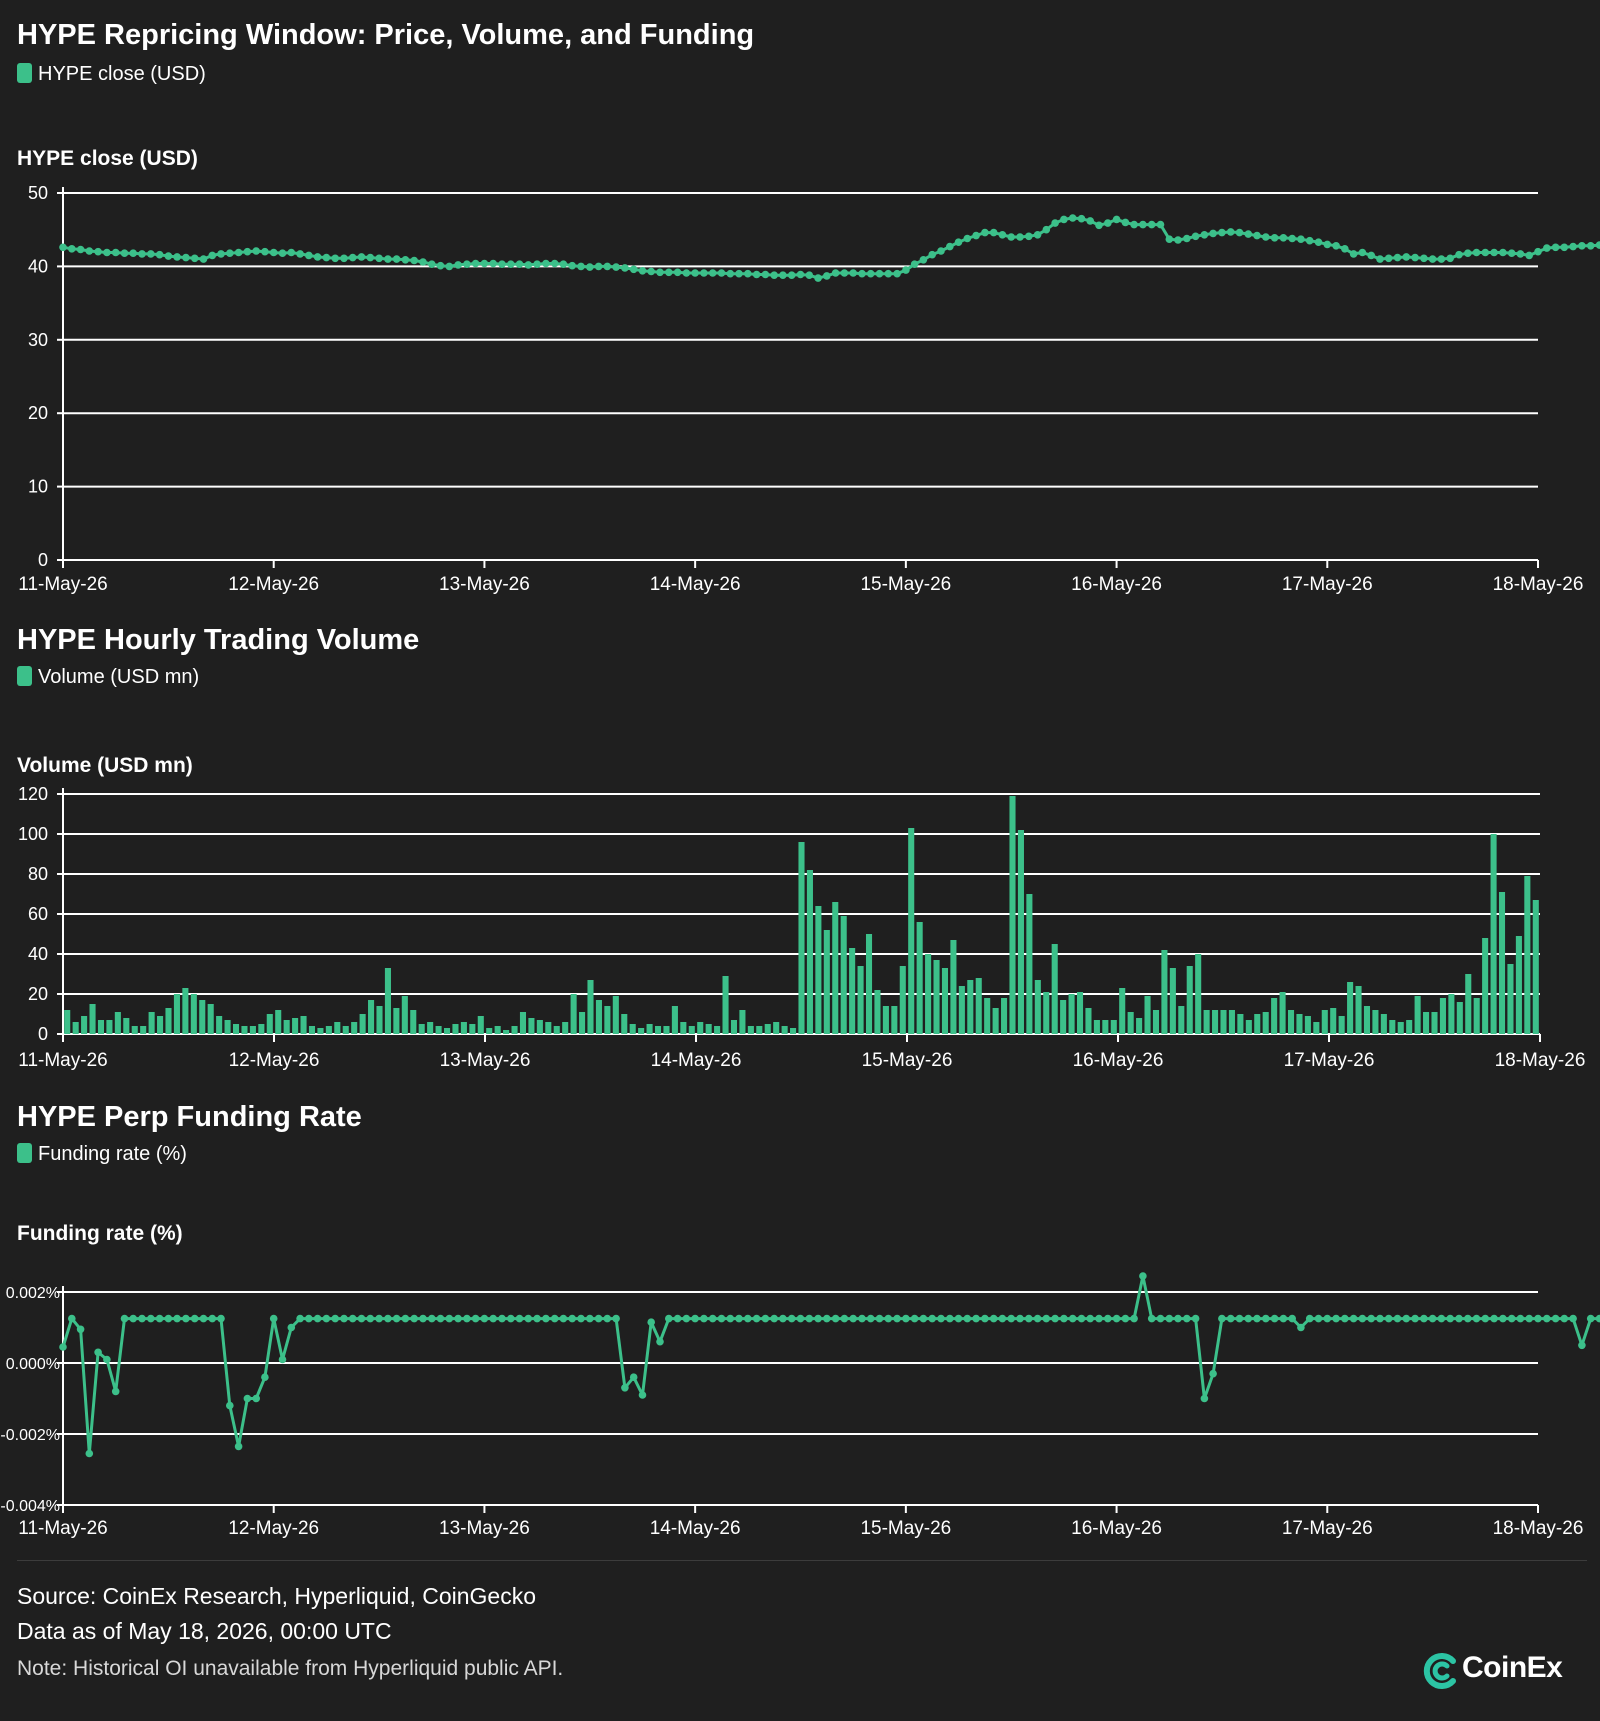  Describe the element at coordinates (38, 413) in the screenshot. I see `y-tick-label: 20` at that location.